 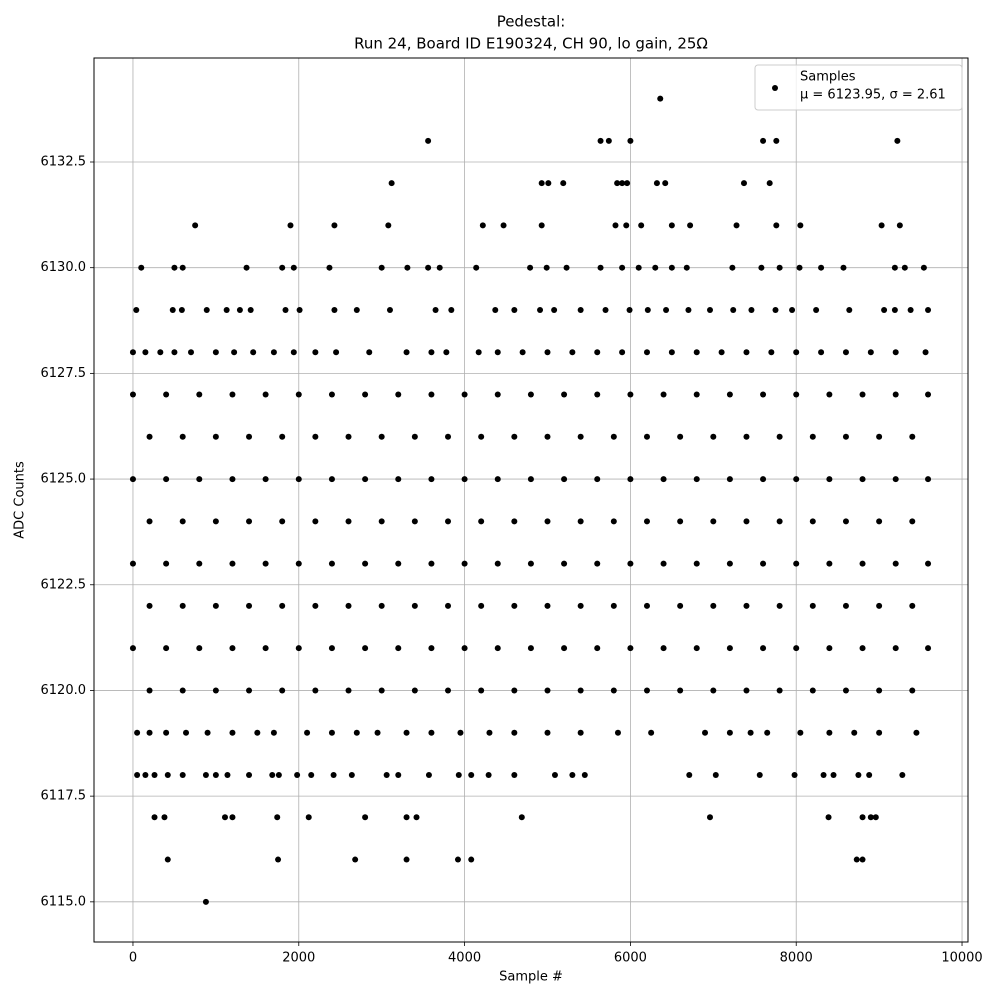 What do you see at coordinates (64, 479) in the screenshot?
I see `y-tick-label: 6125.0` at bounding box center [64, 479].